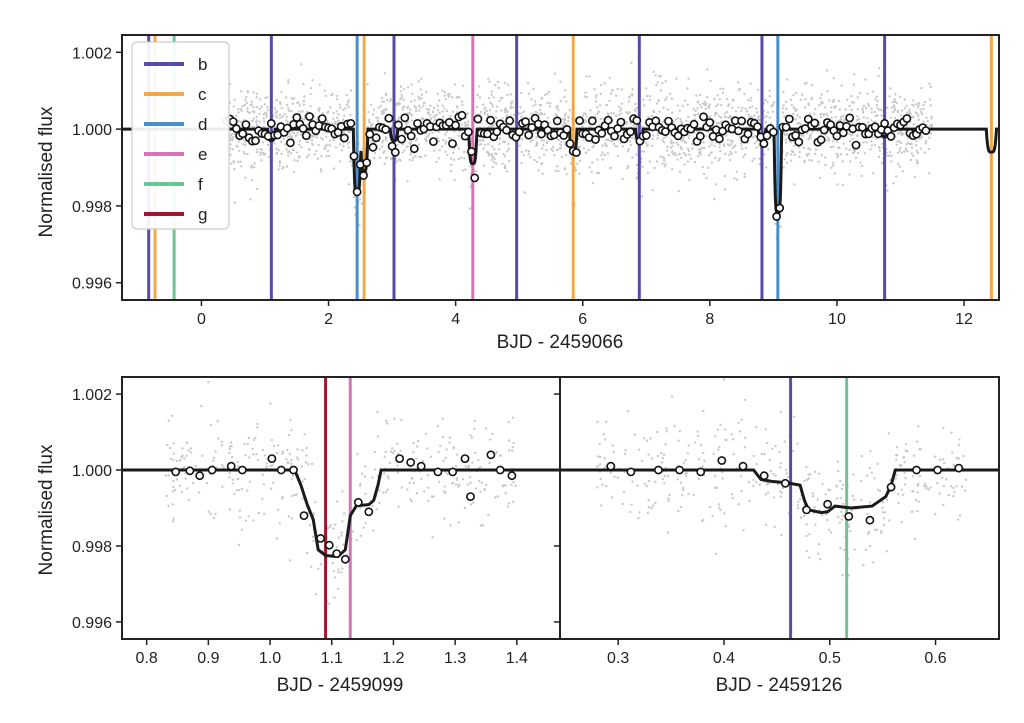  What do you see at coordinates (782, 477) in the screenshot?
I see `raw-points` at bounding box center [782, 477].